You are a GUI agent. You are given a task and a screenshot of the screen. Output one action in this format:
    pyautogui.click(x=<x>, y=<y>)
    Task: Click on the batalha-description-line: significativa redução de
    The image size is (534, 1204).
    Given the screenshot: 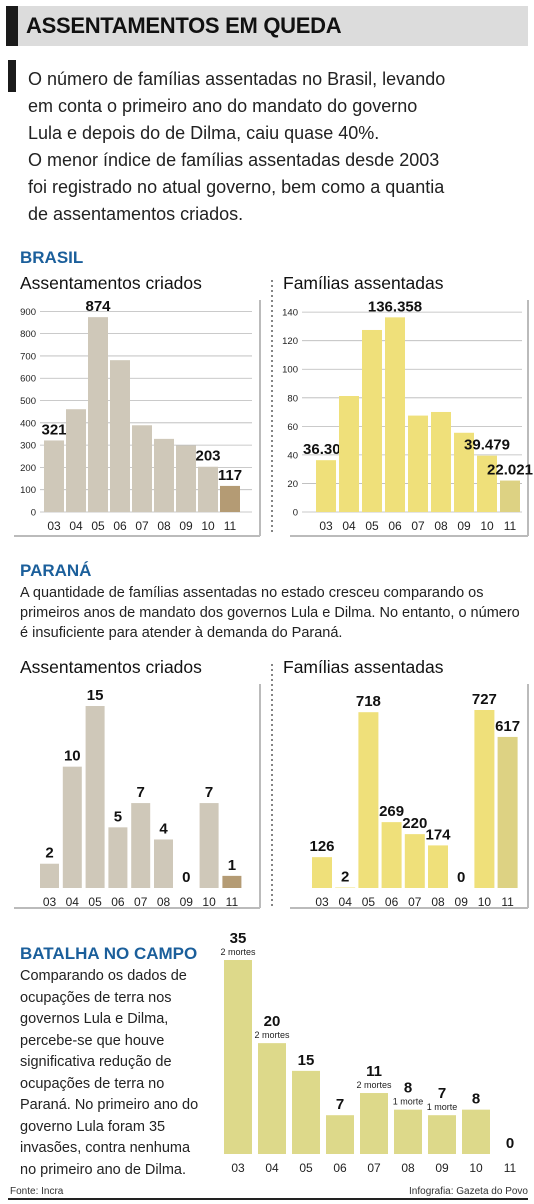 What is the action you would take?
    pyautogui.click(x=96, y=1062)
    